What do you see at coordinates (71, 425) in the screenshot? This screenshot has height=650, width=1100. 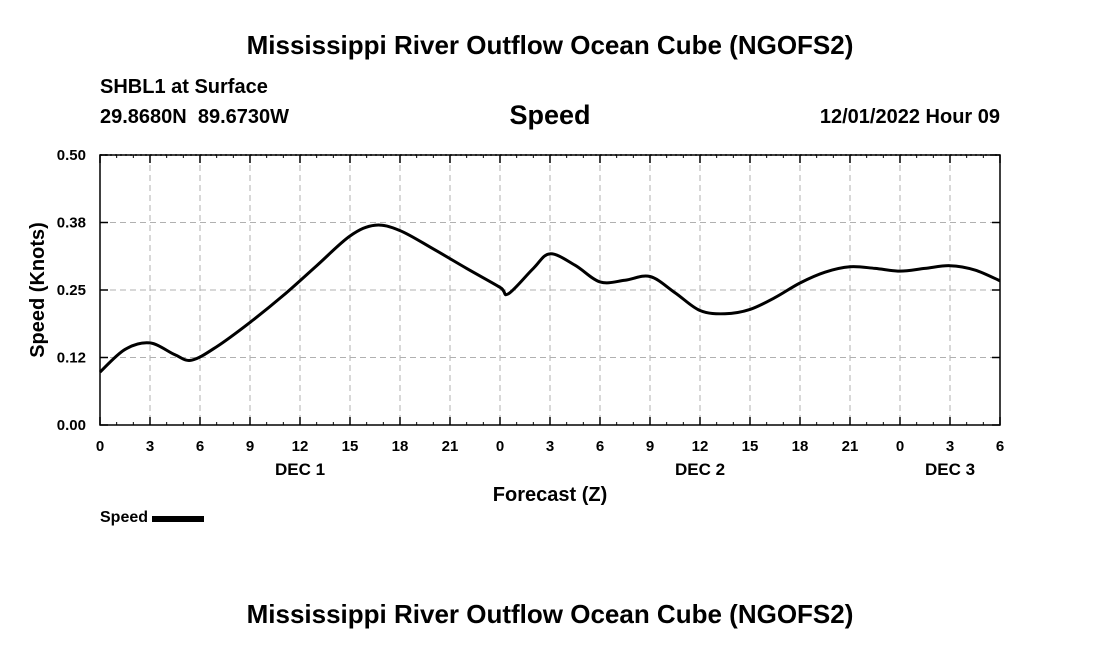 I see `y-tick-label: 0.00` at bounding box center [71, 425].